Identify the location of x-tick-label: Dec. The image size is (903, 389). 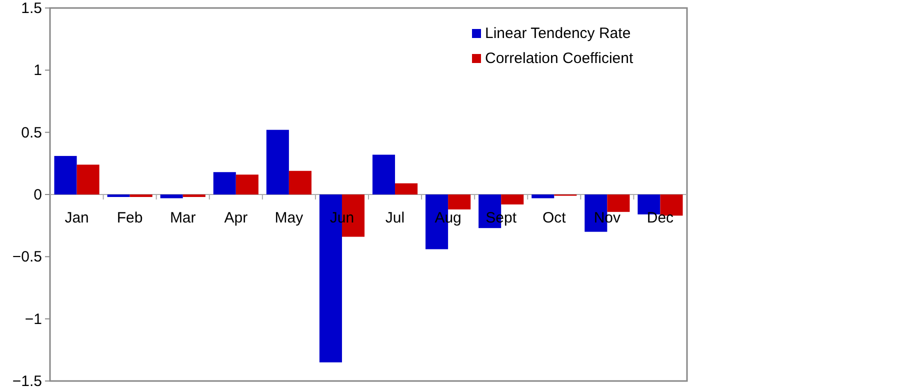
(660, 218).